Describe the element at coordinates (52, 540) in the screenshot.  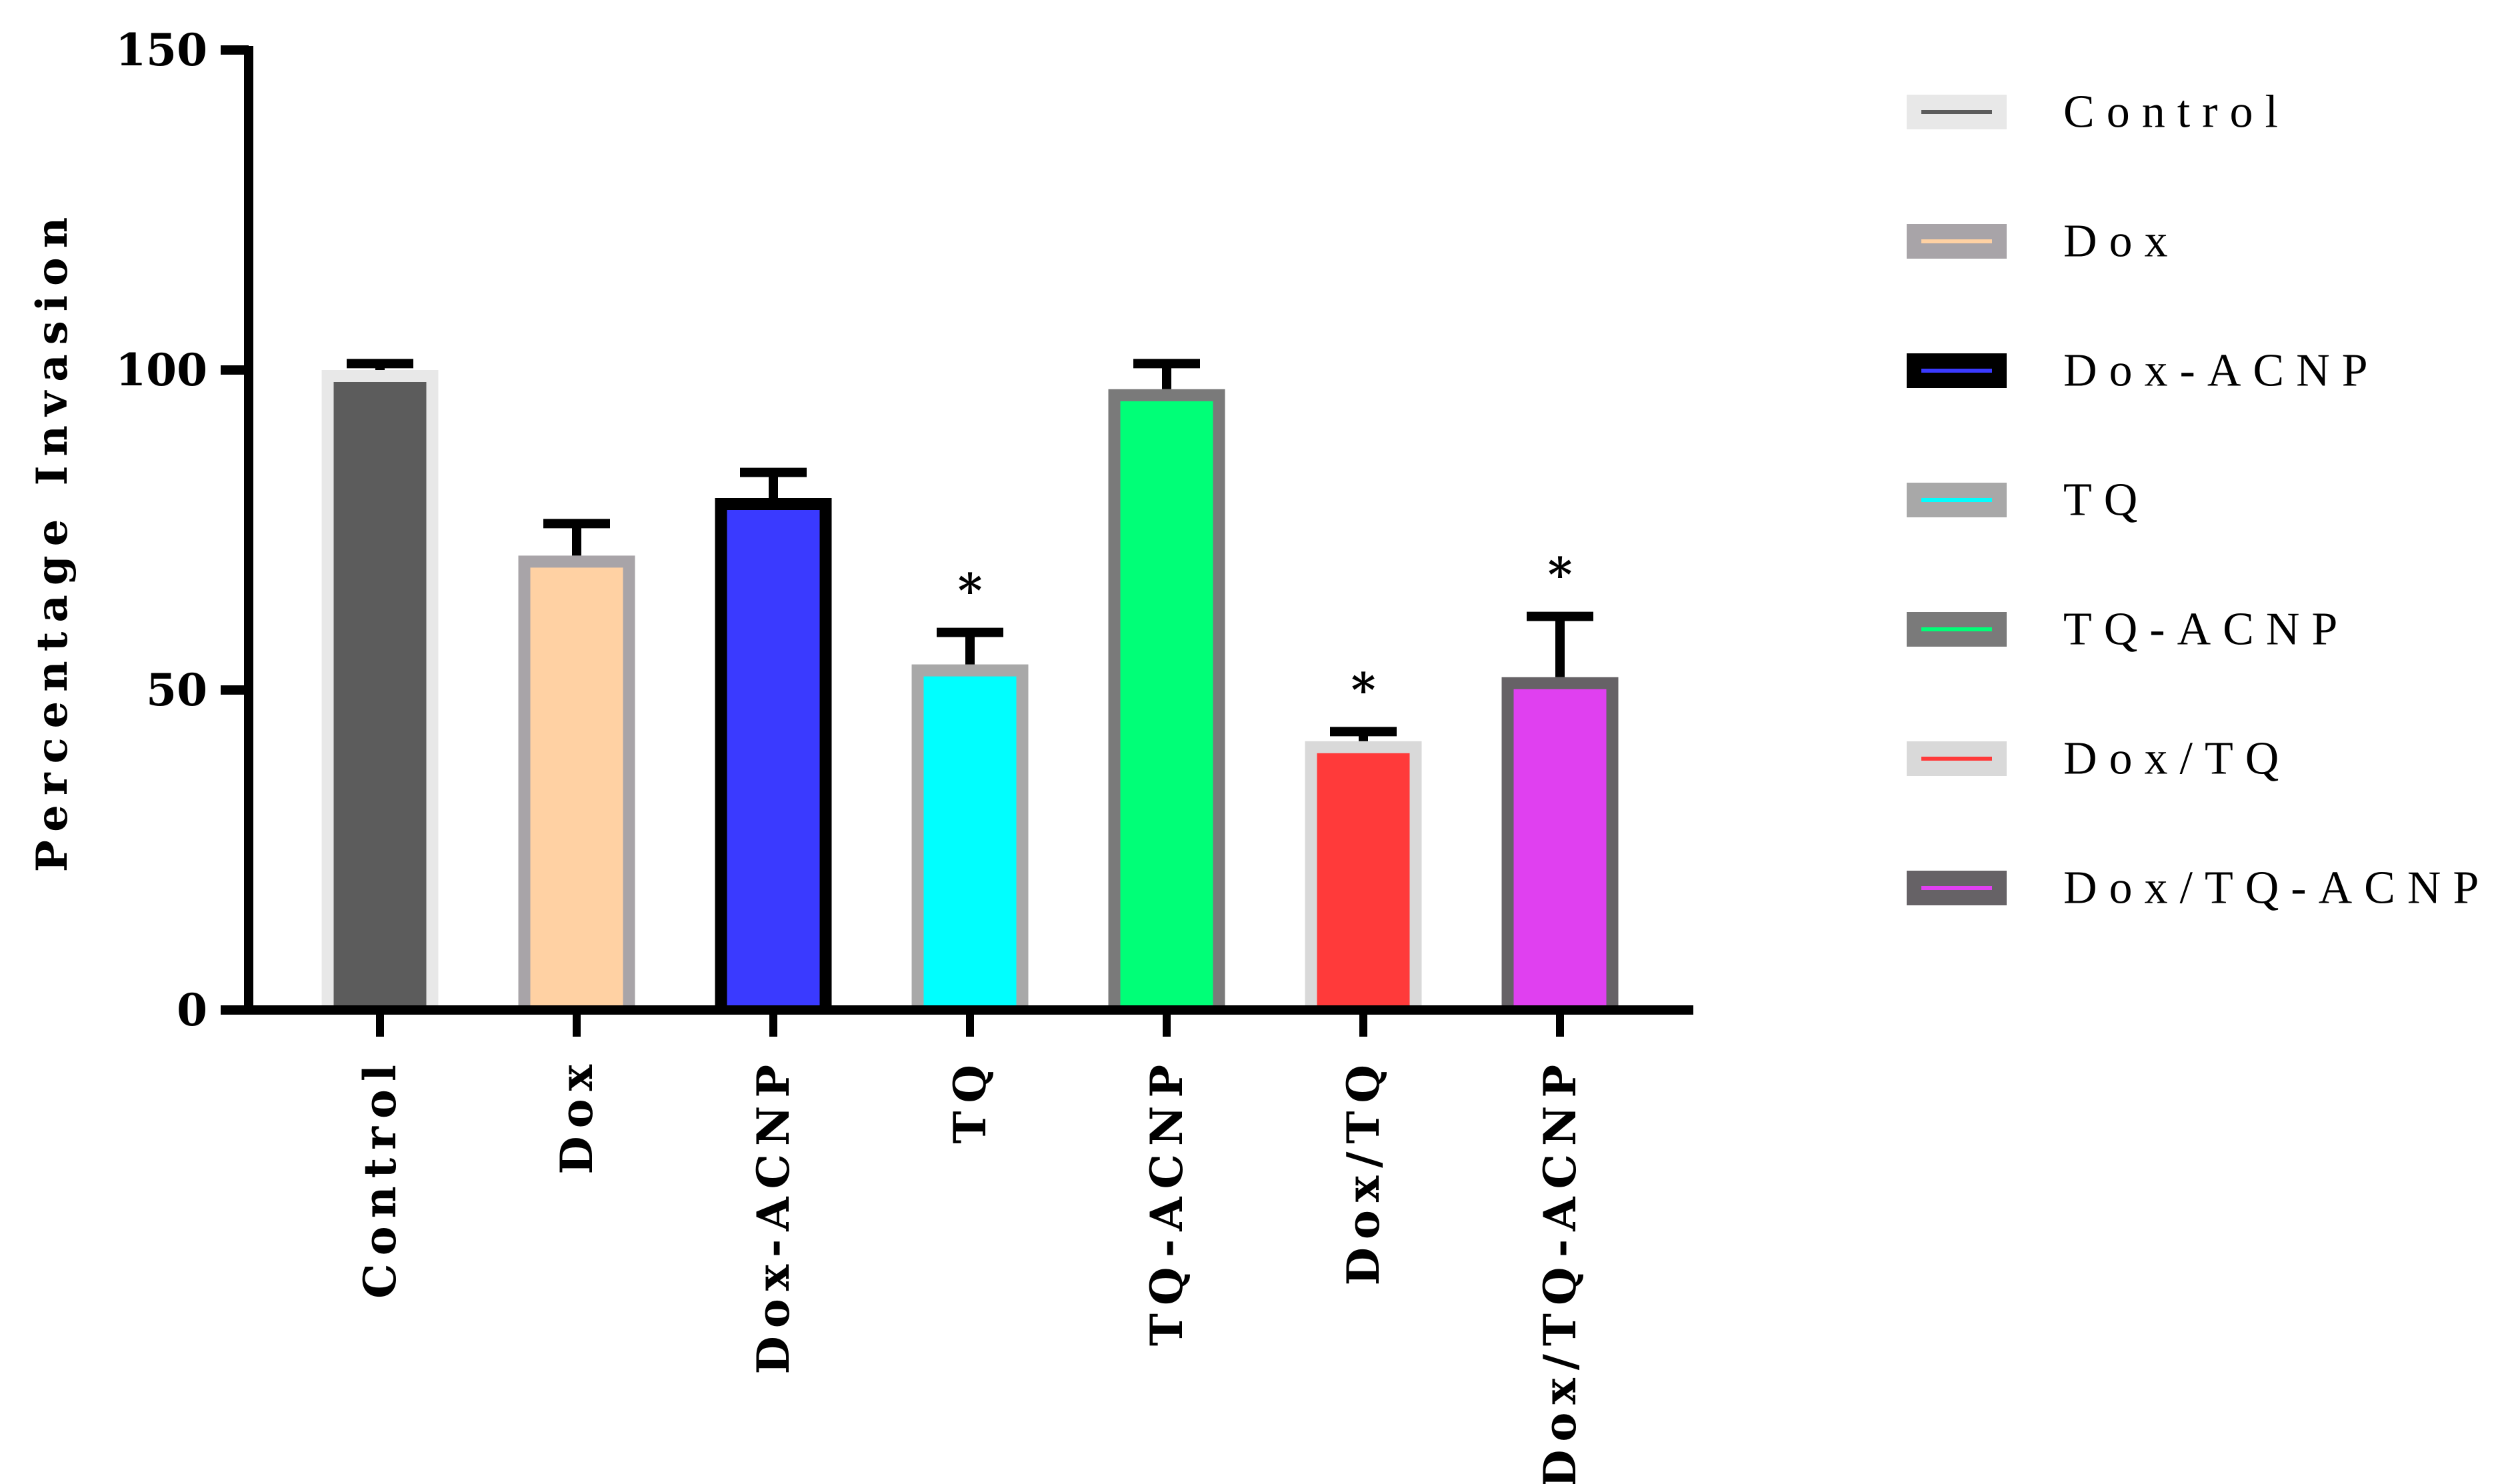
I see `y-axis-label: Percentage Invasion` at that location.